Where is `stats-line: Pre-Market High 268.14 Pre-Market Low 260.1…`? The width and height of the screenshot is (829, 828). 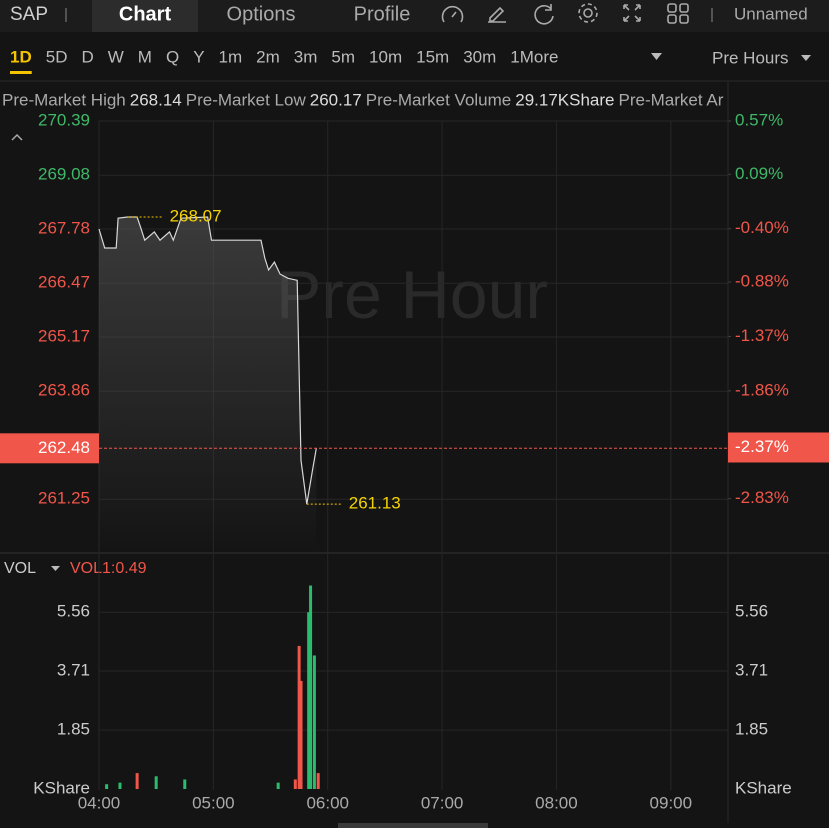
stats-line: Pre-Market High 268.14 Pre-Market Low 260.1… is located at coordinates (363, 99).